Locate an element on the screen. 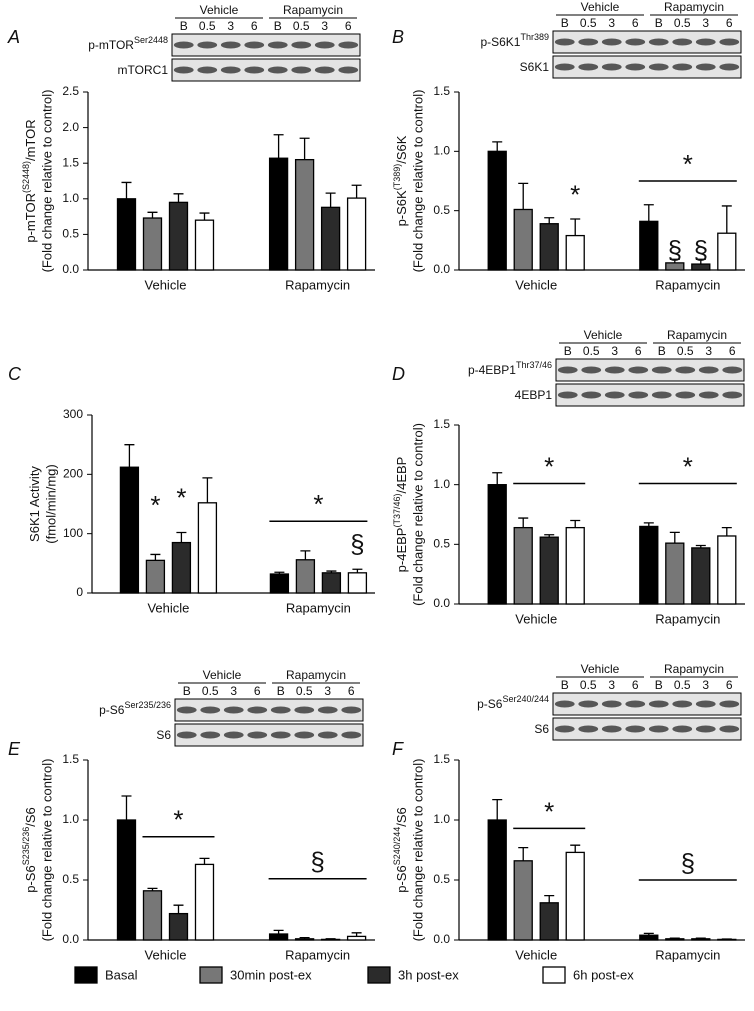  y-axis-label: p-S6S235/236/S6 is located at coordinates (29, 850).